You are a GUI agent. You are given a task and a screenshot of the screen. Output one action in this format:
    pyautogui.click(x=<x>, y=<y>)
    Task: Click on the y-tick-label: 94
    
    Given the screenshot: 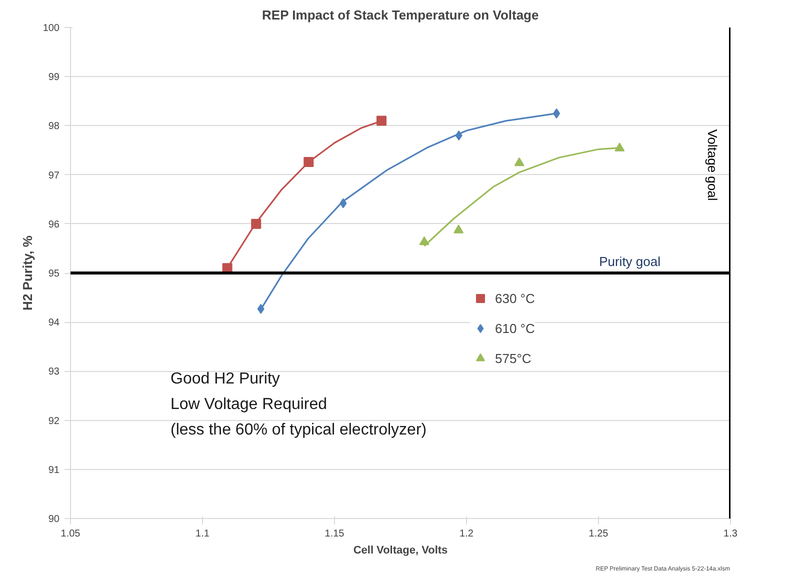 What is the action you would take?
    pyautogui.click(x=54, y=323)
    